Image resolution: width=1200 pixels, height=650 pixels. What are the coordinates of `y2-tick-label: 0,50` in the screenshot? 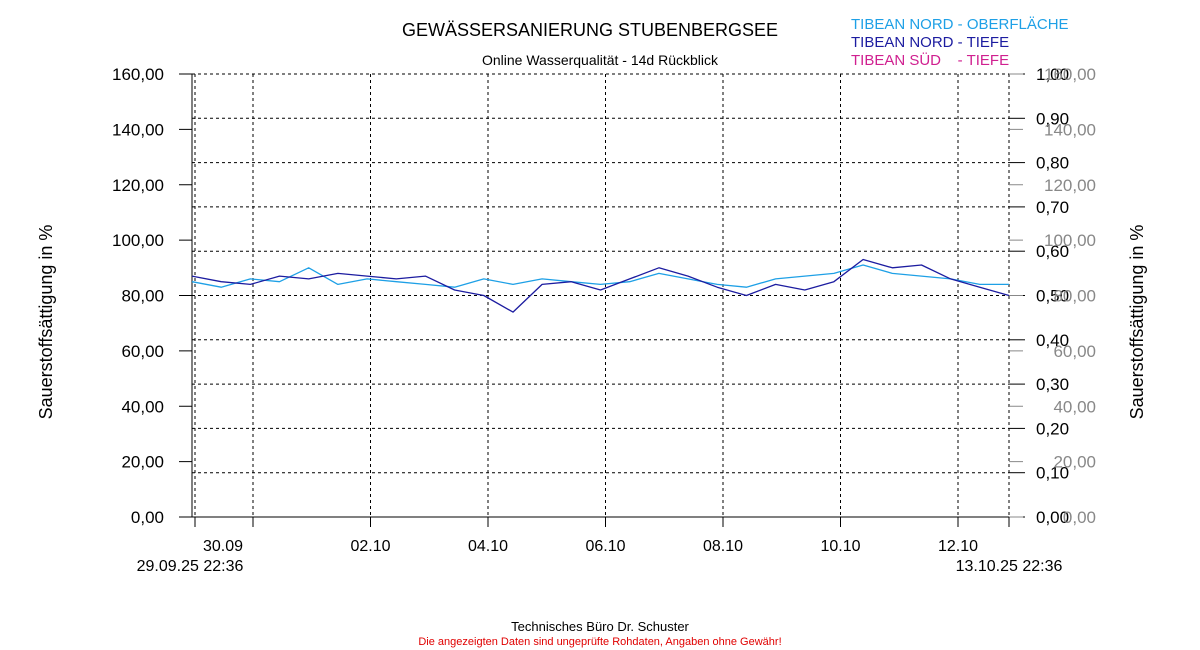 It's located at (1052, 296).